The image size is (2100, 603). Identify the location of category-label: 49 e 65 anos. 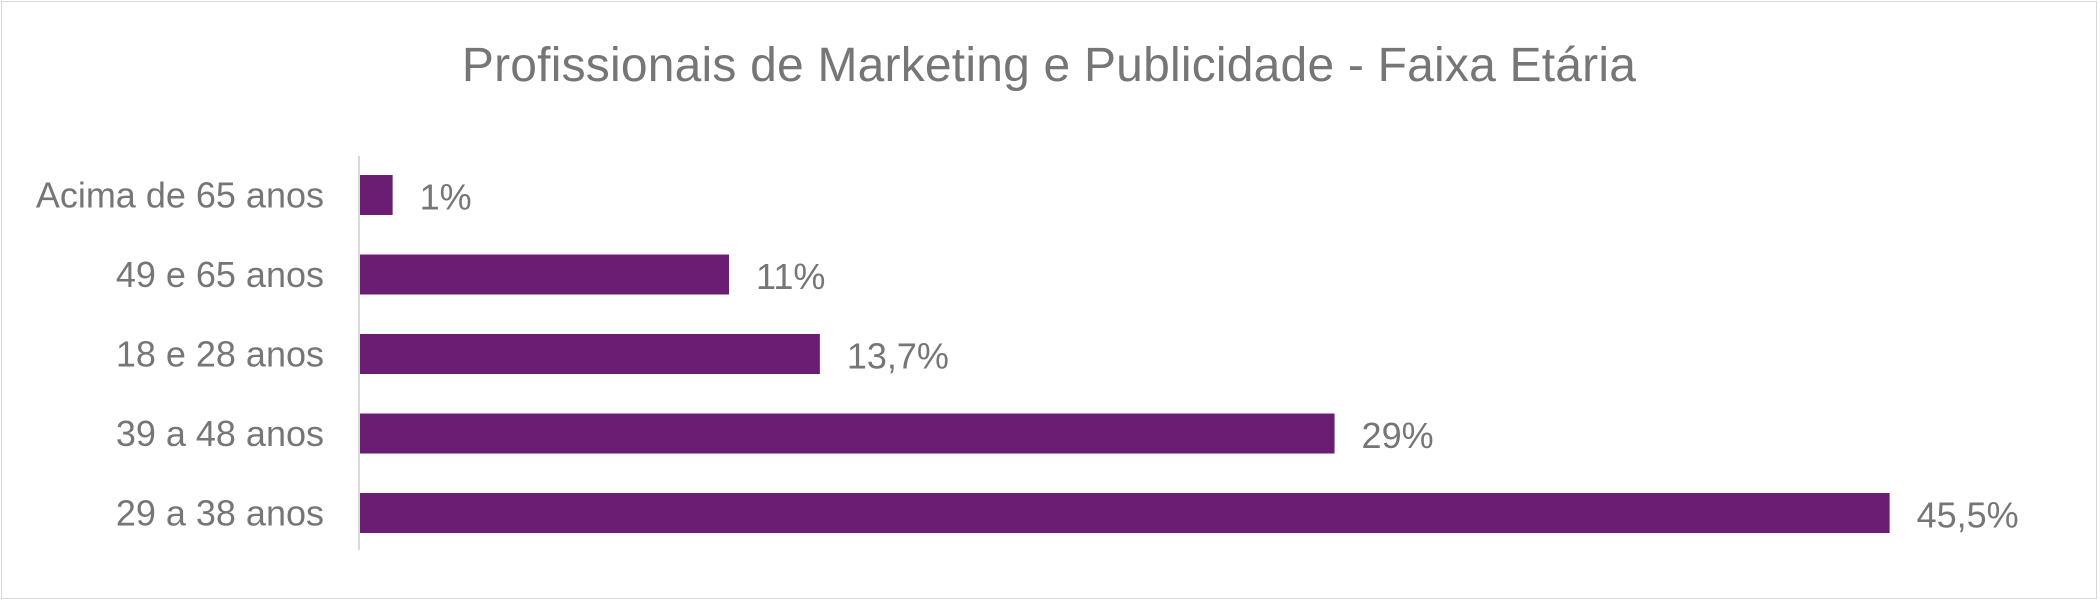
(220, 274).